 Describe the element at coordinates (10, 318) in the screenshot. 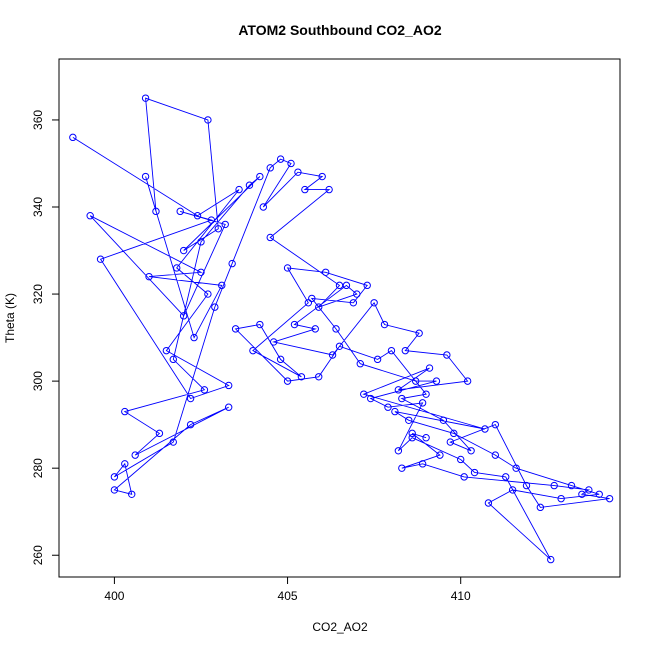

I see `y-axis-label: Theta (K)` at that location.